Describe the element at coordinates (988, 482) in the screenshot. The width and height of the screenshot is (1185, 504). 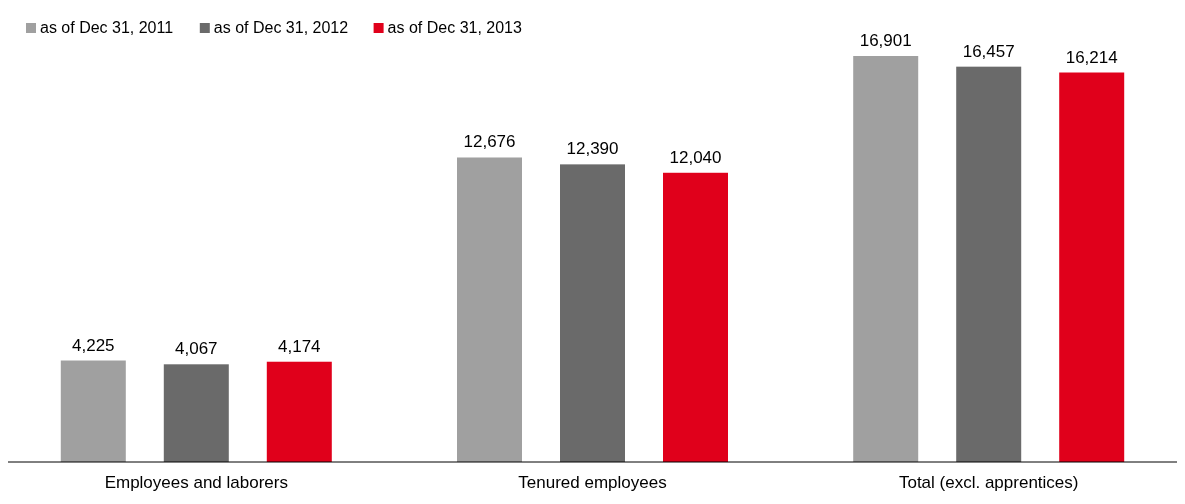
I see `x-tick-label: Total (excl. apprentices)` at that location.